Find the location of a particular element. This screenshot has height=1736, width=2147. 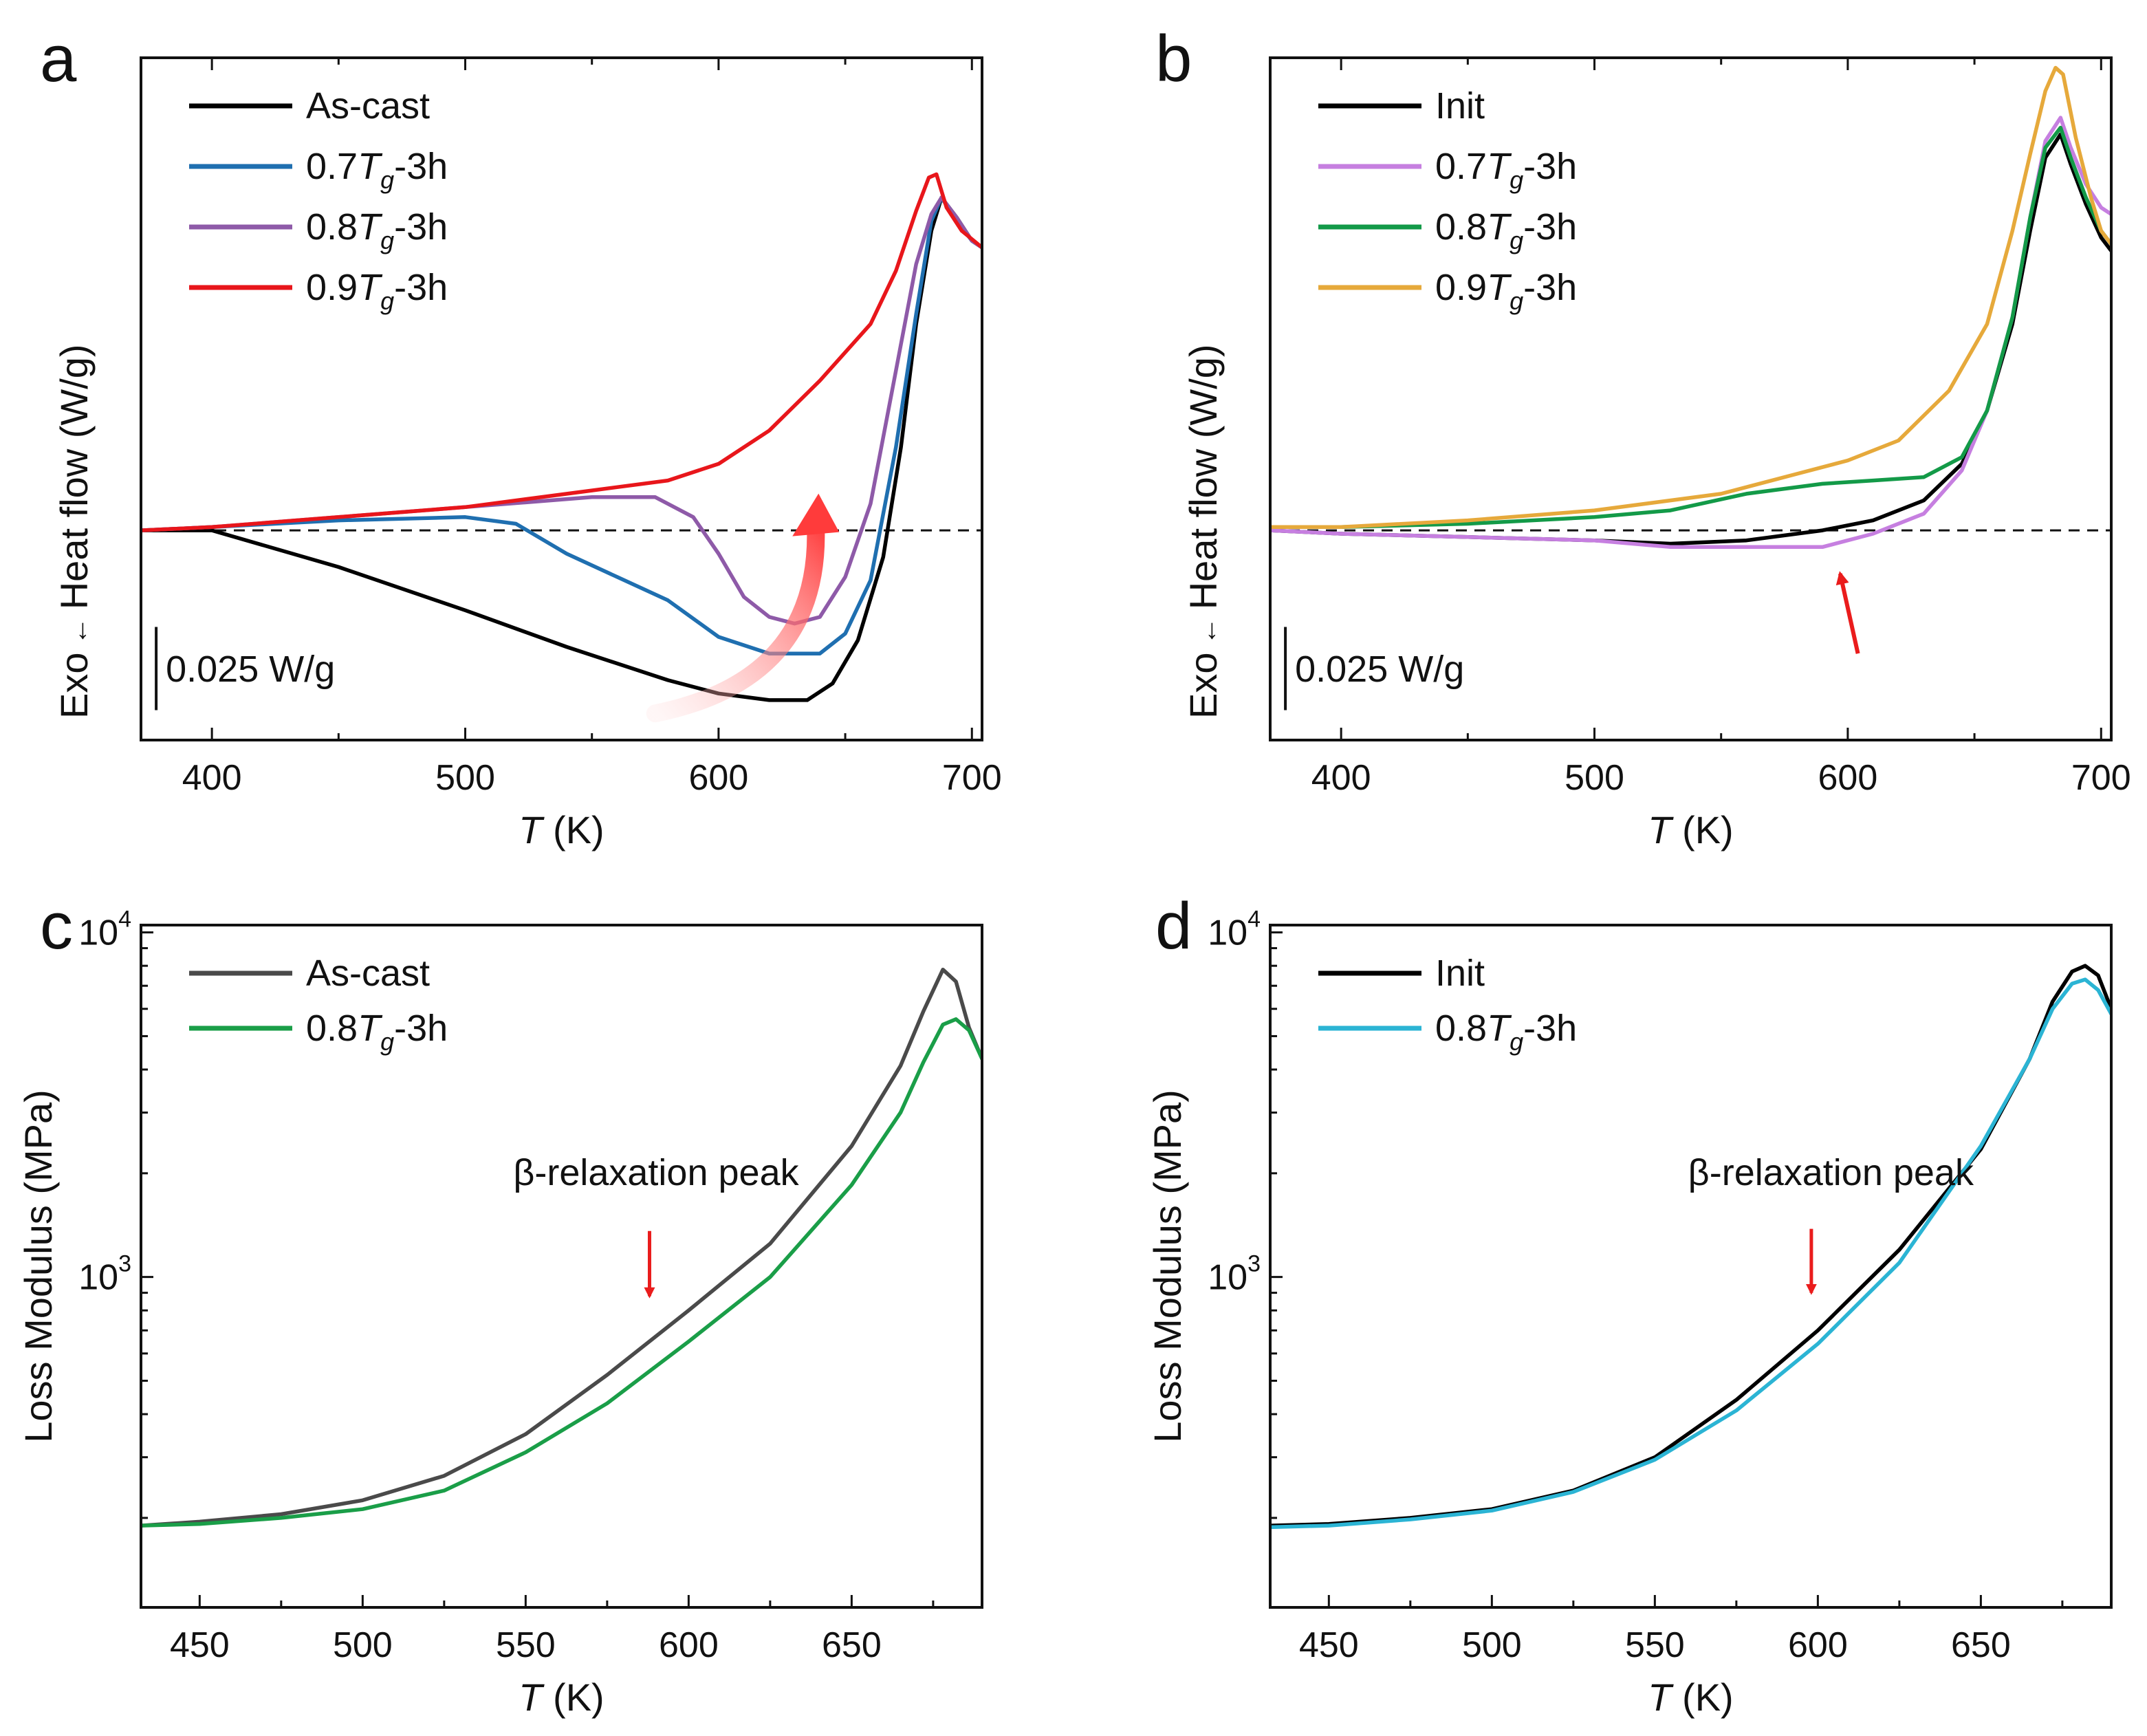

panel-letter: c is located at coordinates (56, 926).